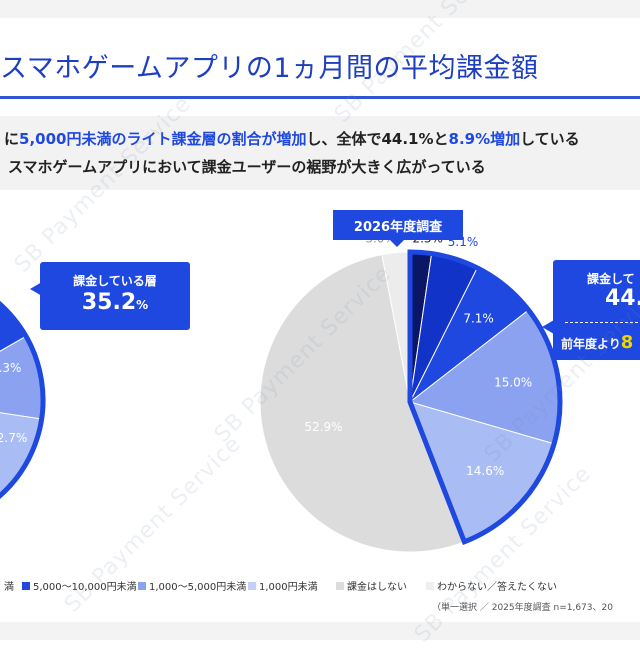 Image resolution: width=640 pixels, height=648 pixels. Describe the element at coordinates (269, 68) in the screenshot. I see `page-title: スマホゲームアプリの1ヵ月間の平均課金額` at that location.